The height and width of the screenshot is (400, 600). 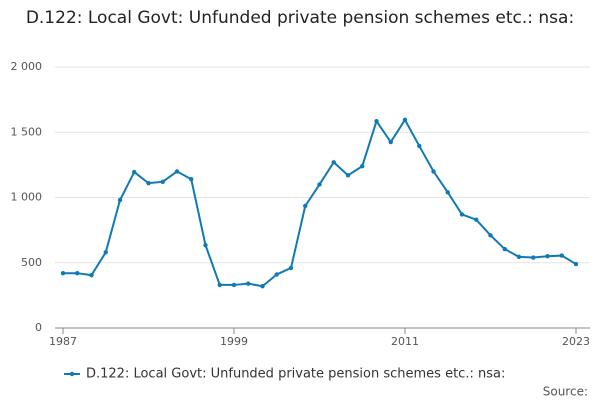 I want to click on x-tick-label: 2023, so click(x=576, y=341).